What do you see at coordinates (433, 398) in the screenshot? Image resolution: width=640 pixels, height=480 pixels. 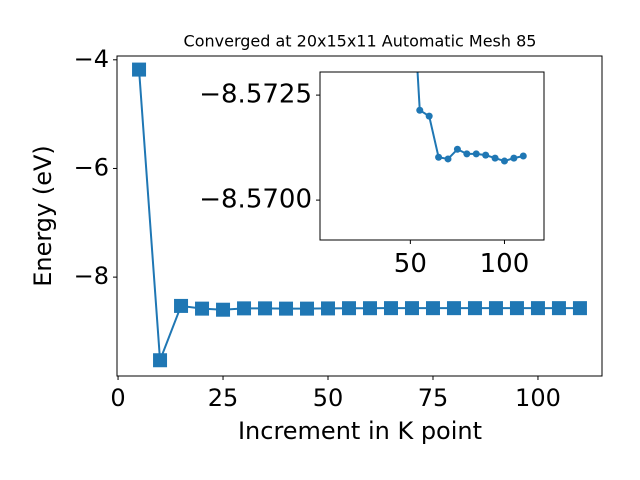 I see `x-tick-label: 75` at bounding box center [433, 398].